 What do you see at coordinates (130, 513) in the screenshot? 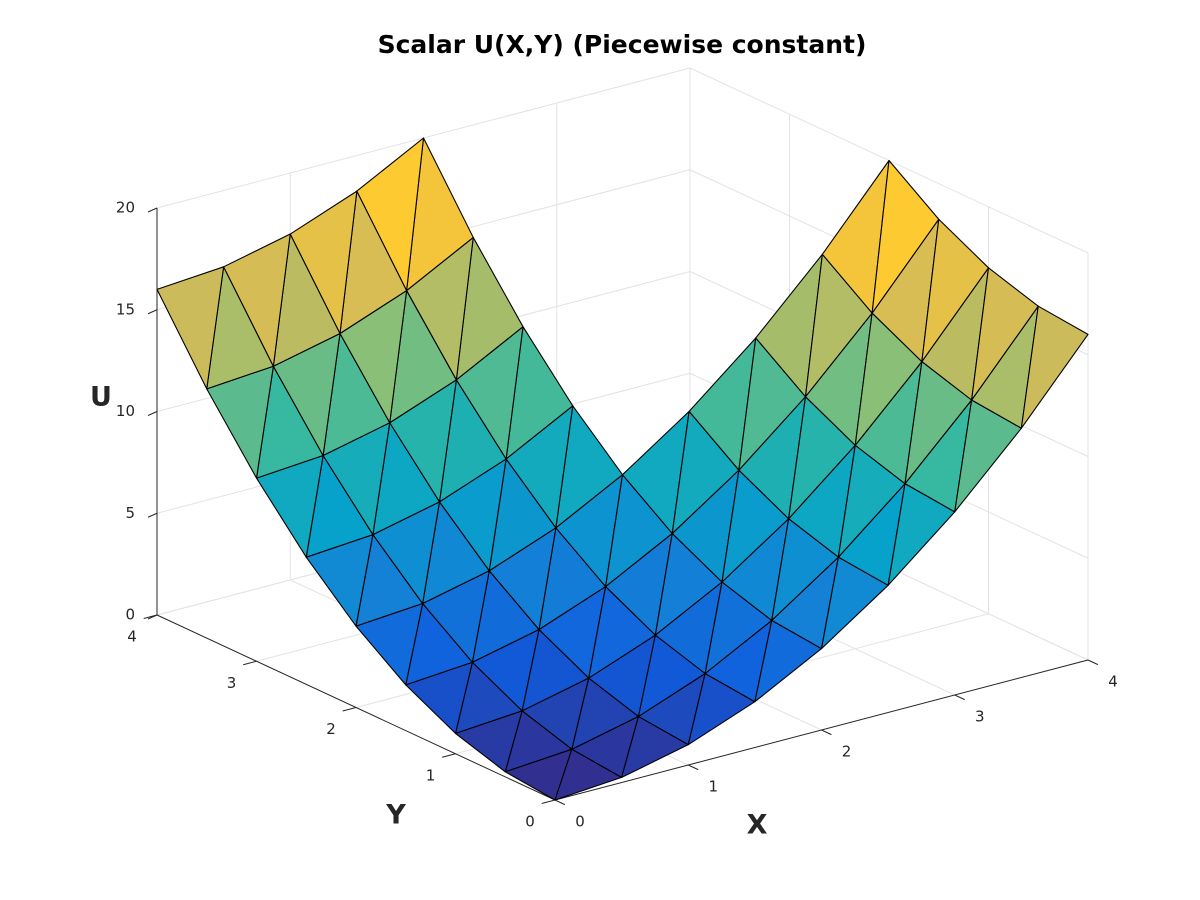
I see `z-tick-label: 5` at bounding box center [130, 513].